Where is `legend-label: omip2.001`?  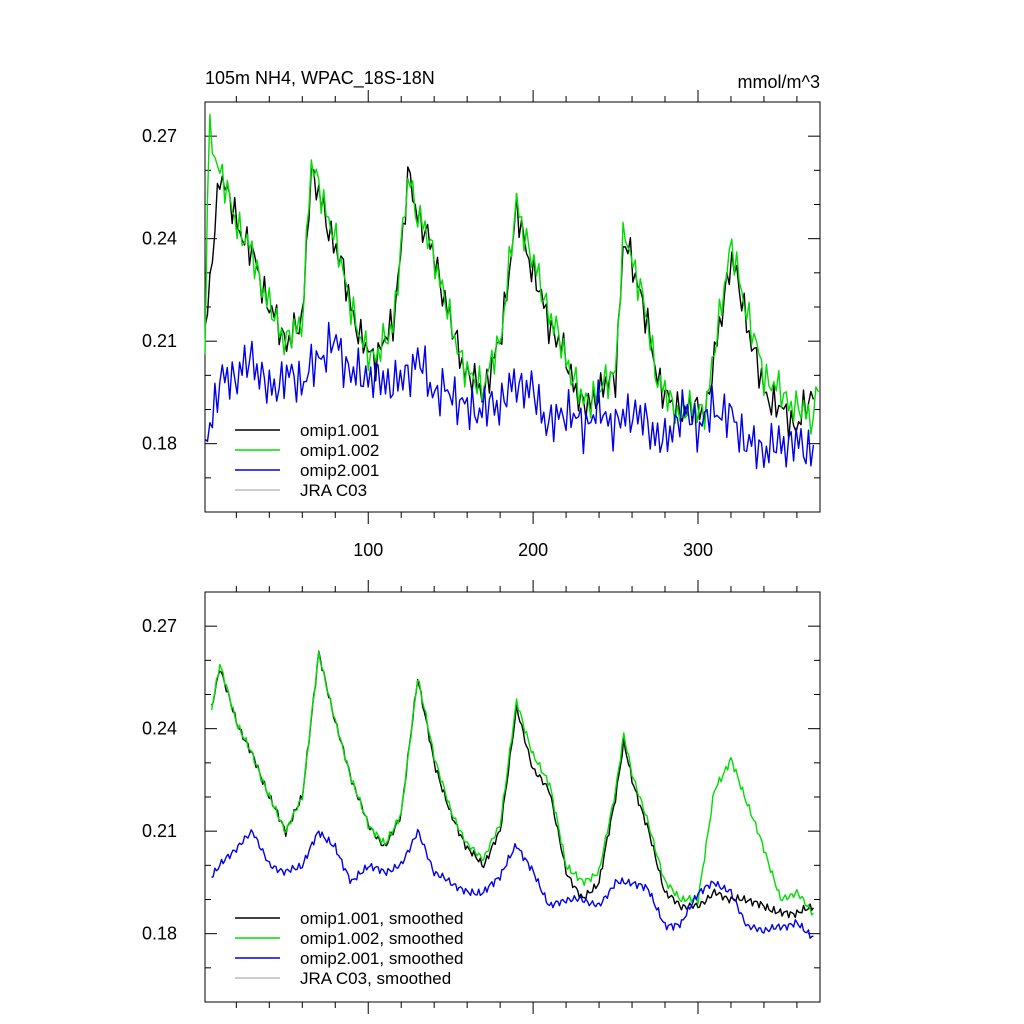
legend-label: omip2.001 is located at coordinates (339, 470).